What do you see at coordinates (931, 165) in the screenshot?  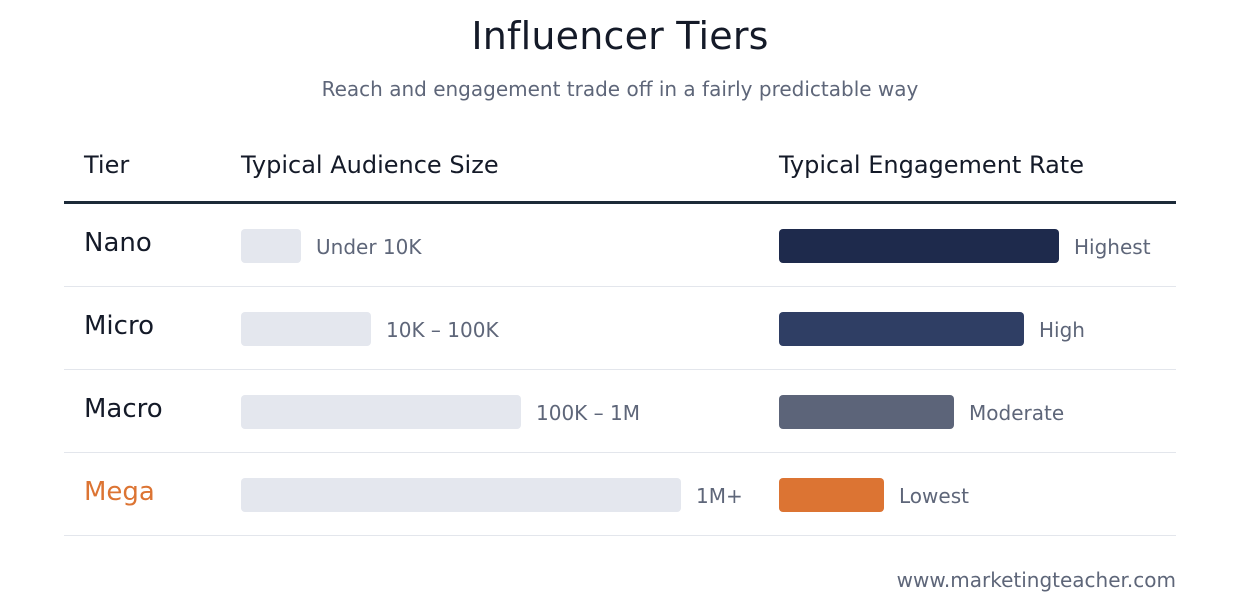 I see `header-engagement: Typical Engagement Rate` at bounding box center [931, 165].